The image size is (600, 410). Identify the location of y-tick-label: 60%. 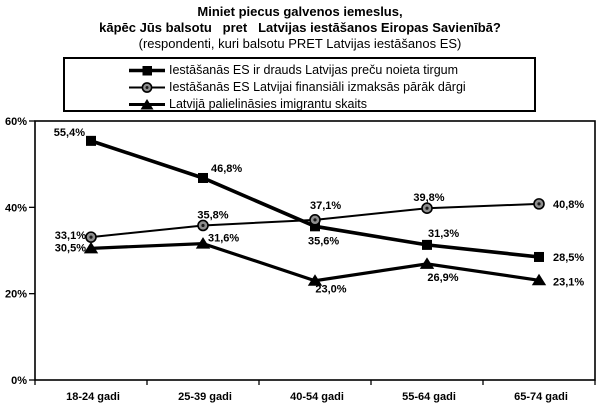
(16, 122).